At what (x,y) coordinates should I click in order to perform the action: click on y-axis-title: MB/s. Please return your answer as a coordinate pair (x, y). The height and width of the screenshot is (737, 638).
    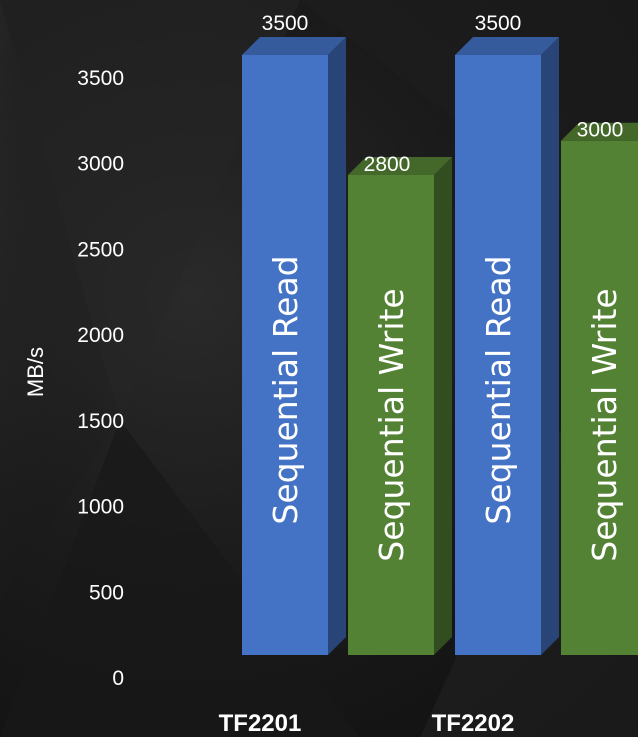
    Looking at the image, I should click on (35, 372).